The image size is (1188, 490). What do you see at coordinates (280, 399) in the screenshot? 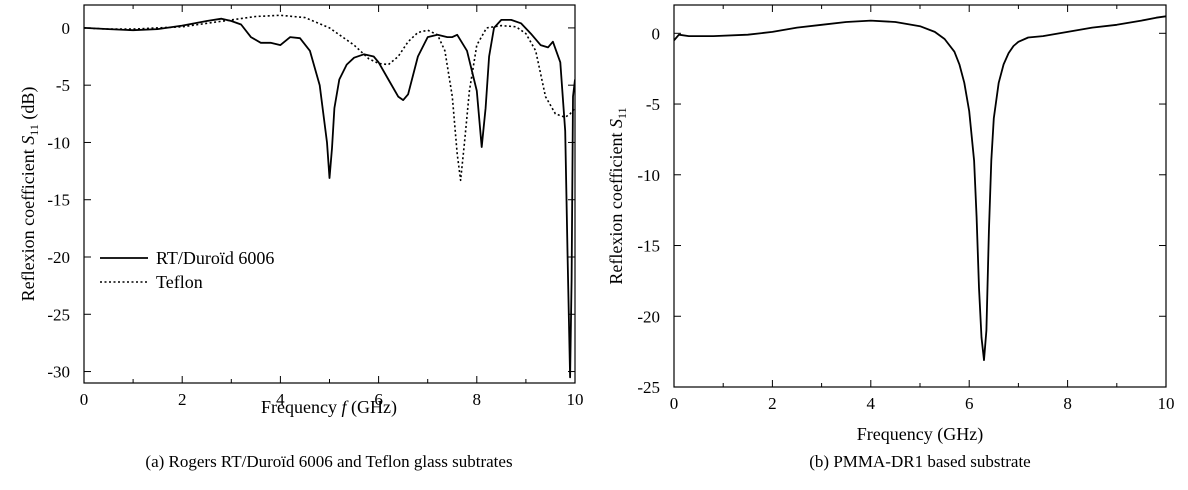
I see `panel-a-x-tick-label: 4` at bounding box center [280, 399].